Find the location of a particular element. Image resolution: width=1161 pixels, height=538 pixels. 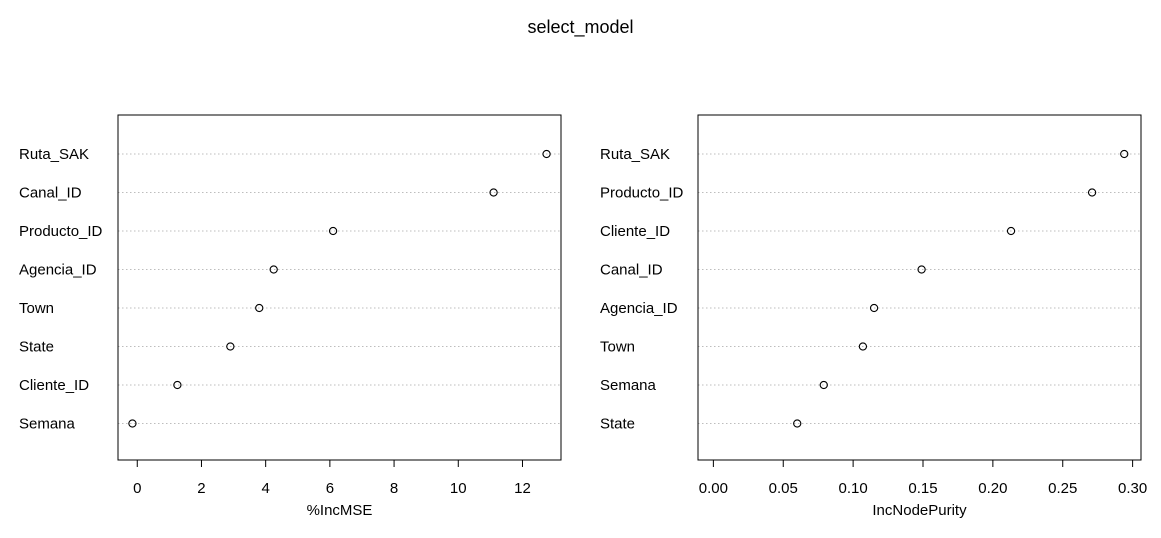

x-tick-label: 6 is located at coordinates (330, 488).